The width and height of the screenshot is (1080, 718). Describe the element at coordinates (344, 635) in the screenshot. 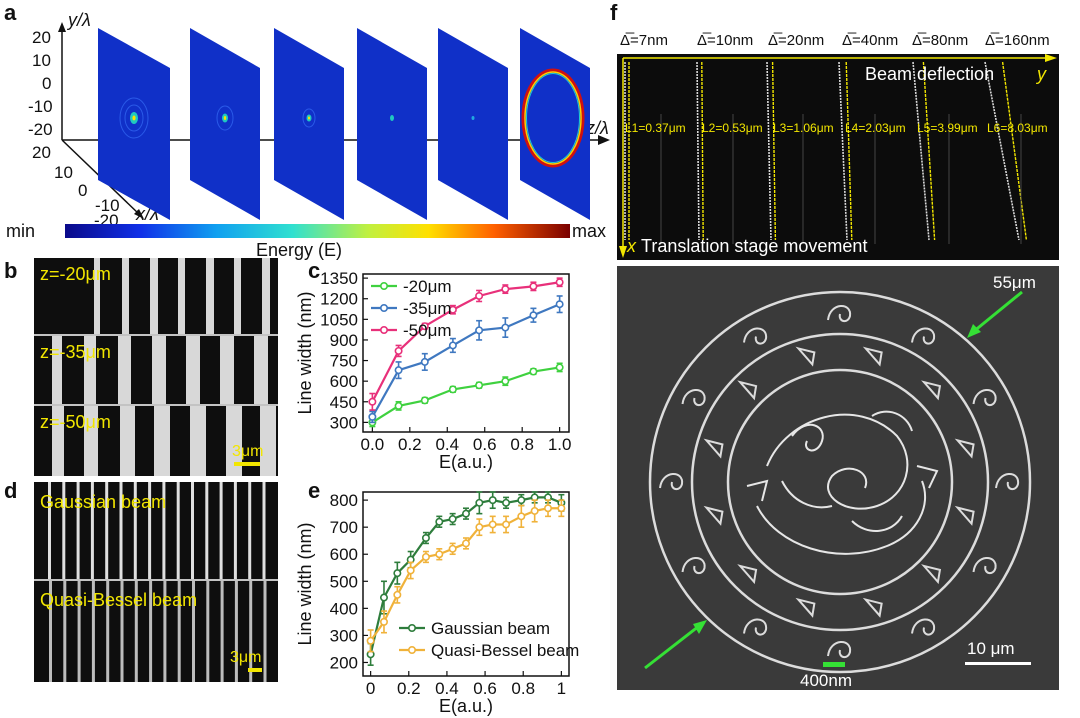

I see `chart-e-ytick-label-1: 300` at that location.